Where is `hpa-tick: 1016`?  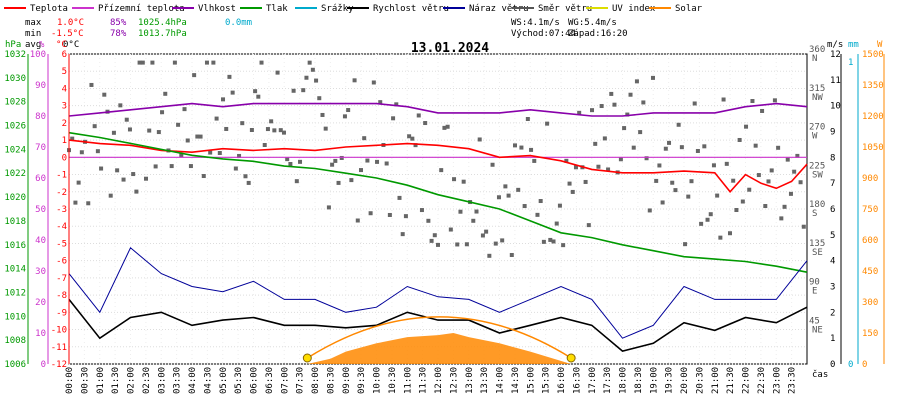 hpa-tick: 1016 is located at coordinates (15, 246).